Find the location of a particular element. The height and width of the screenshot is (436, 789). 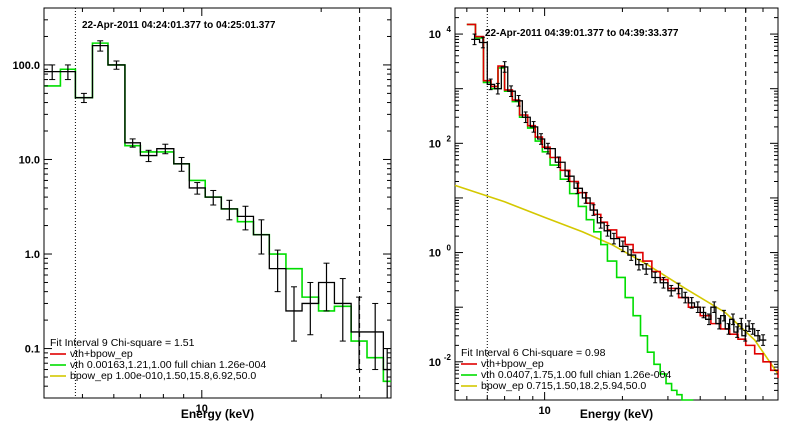

right-x-axis-label: Energy (keV) is located at coordinates (616, 414).